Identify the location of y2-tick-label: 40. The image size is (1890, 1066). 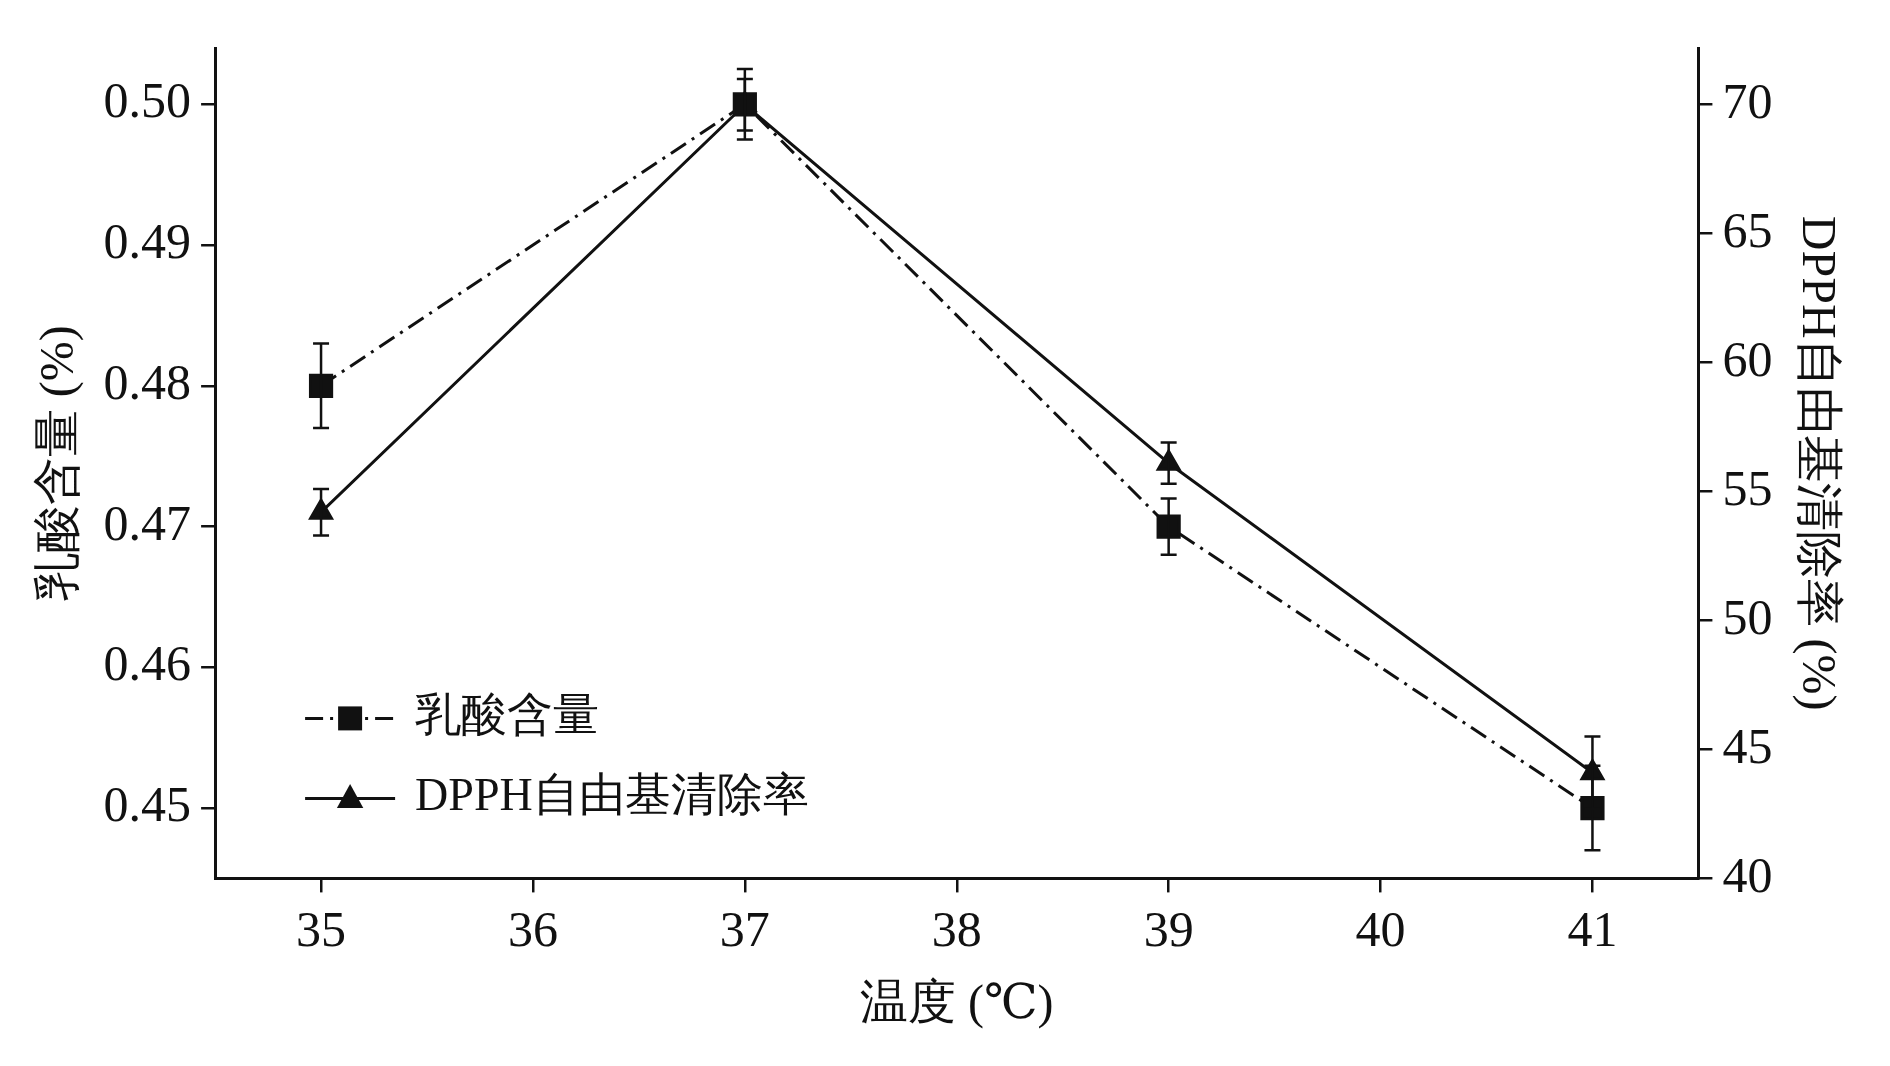
(1747, 874).